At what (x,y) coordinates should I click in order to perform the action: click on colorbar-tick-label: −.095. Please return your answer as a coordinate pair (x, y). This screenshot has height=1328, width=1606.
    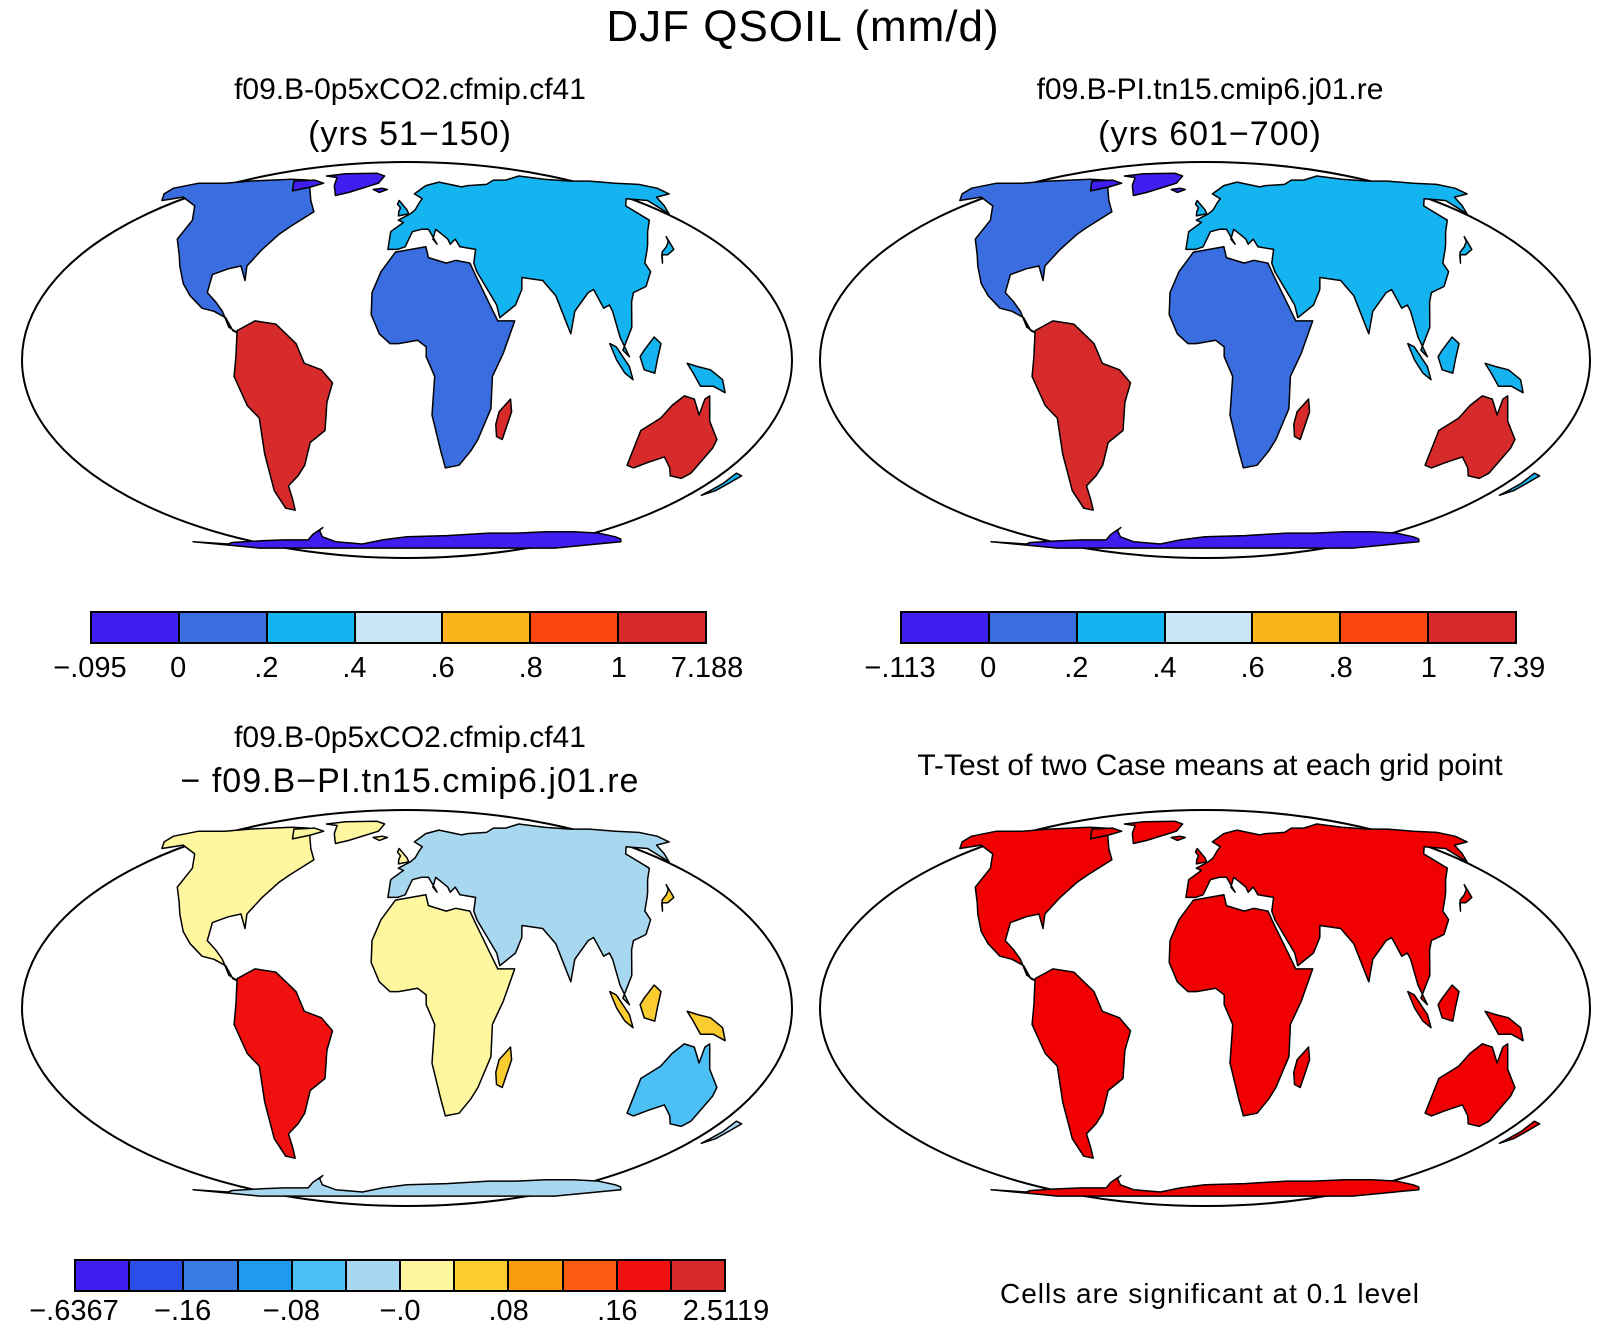
    Looking at the image, I should click on (90, 668).